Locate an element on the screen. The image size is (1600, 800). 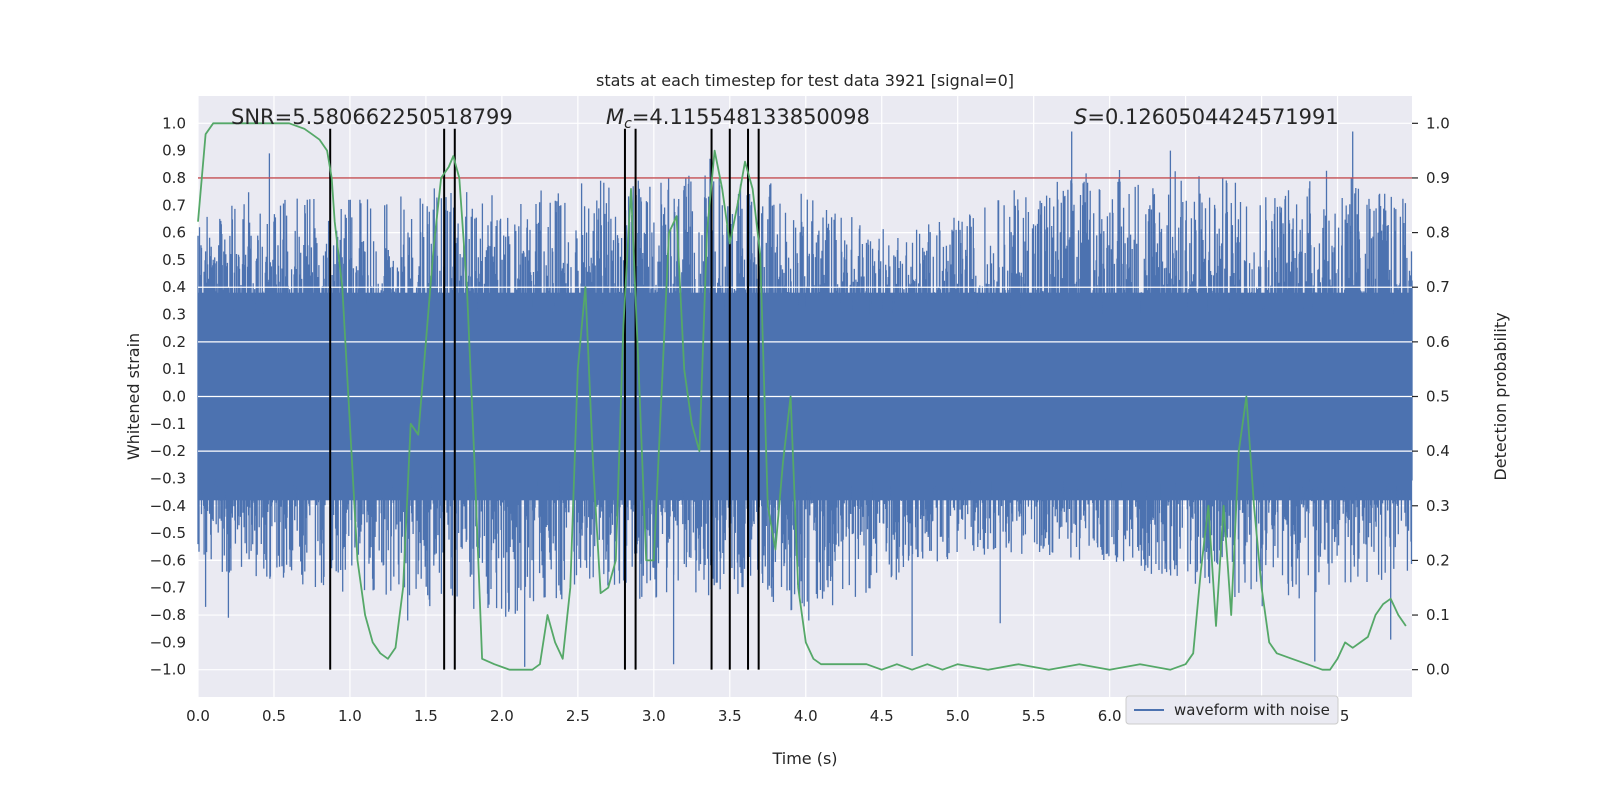
chirp-mass-annotation: Mc=4.115548133850098 is located at coordinates (738, 118).